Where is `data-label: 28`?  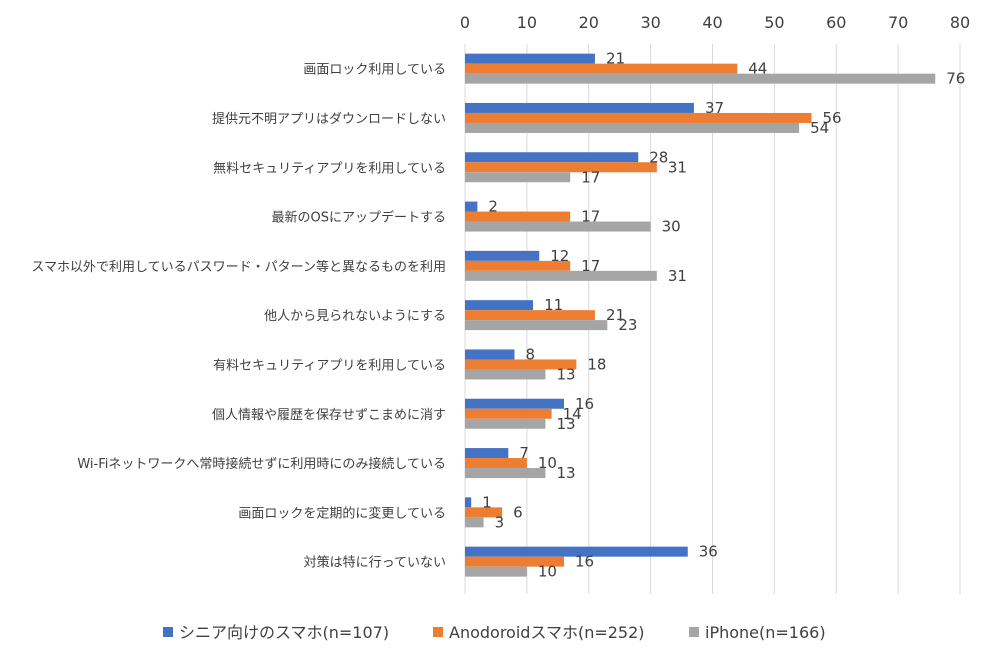
data-label: 28 is located at coordinates (658, 157).